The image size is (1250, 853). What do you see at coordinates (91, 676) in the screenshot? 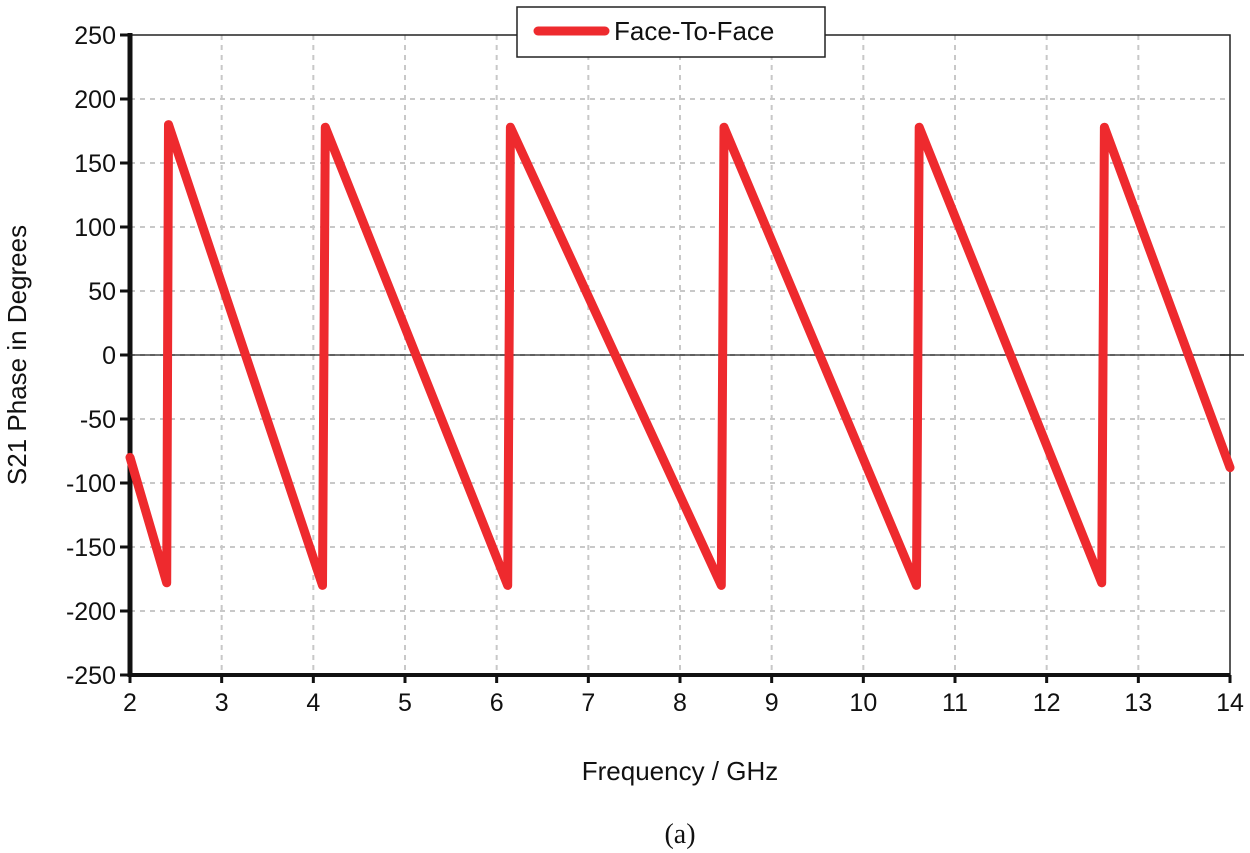
I see `y-tick-label-10: -250` at bounding box center [91, 676].